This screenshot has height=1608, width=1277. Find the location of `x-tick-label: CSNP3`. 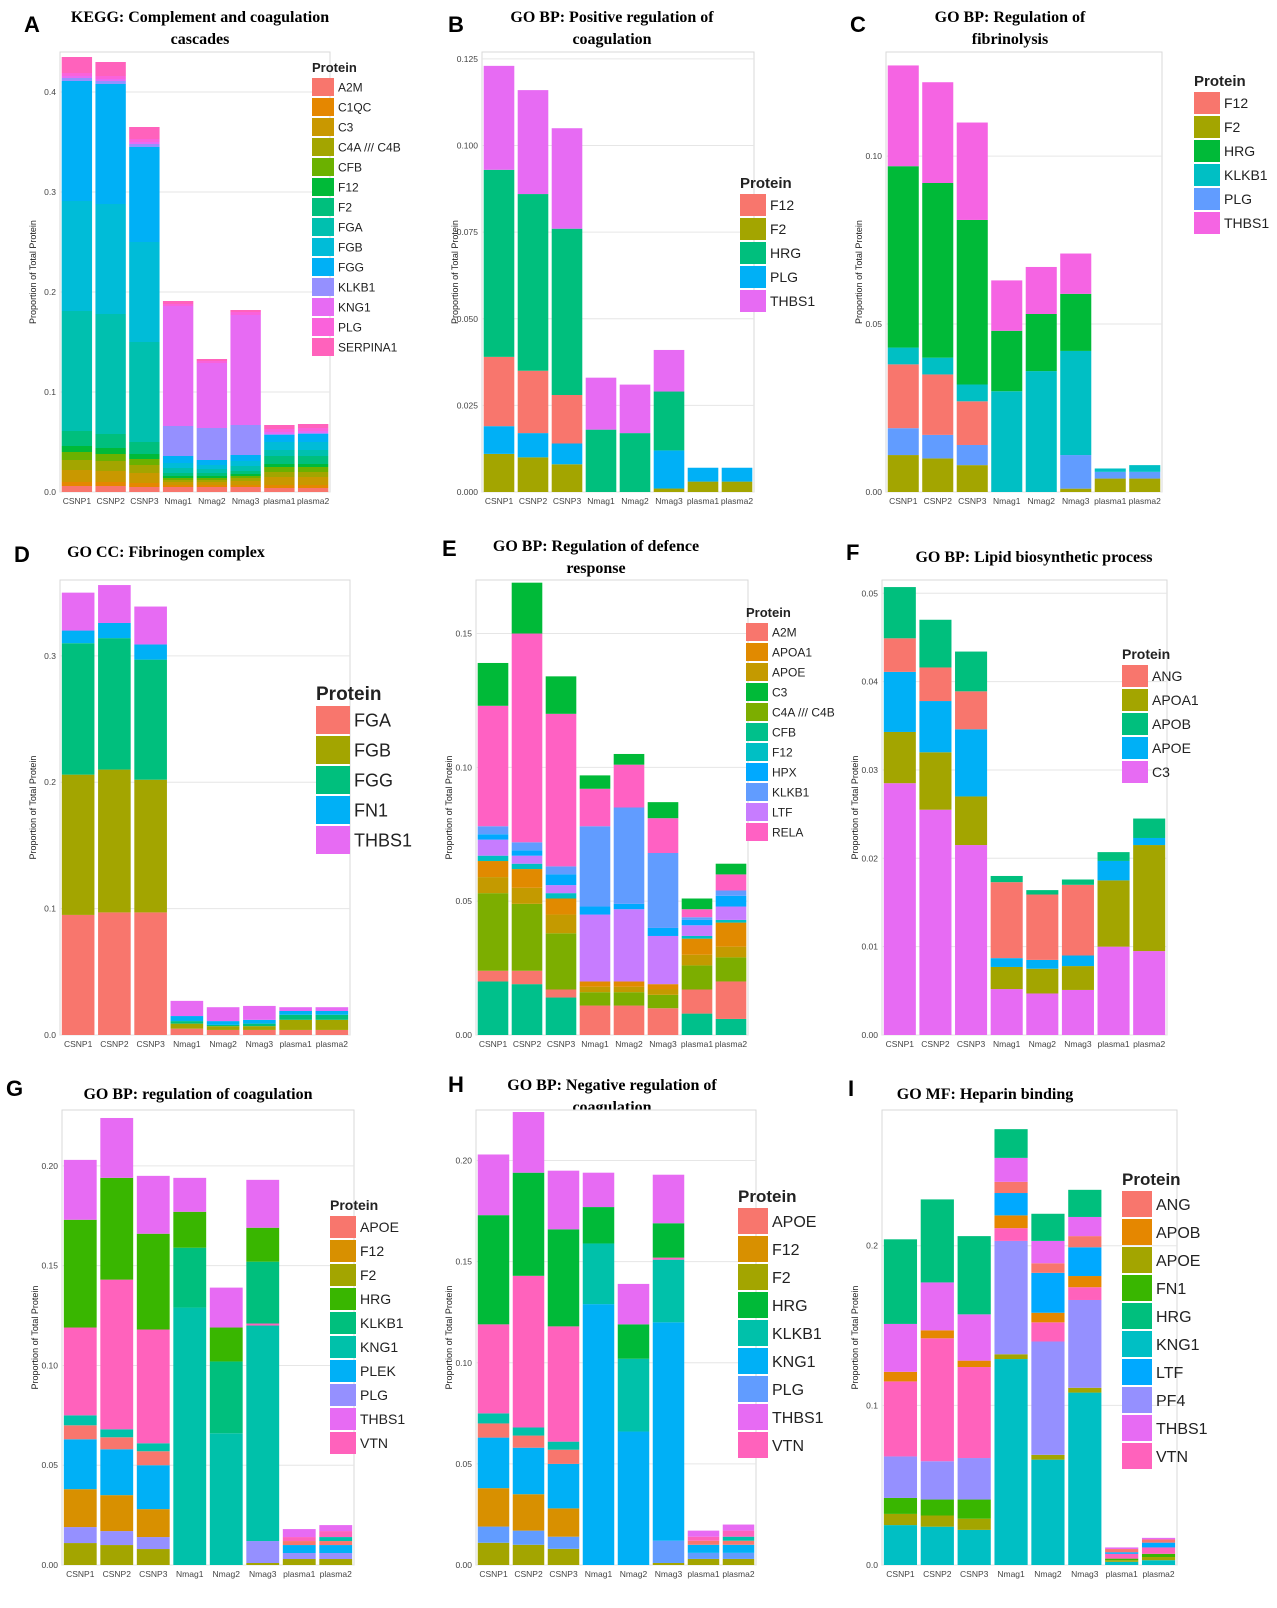

x-tick-label: CSNP3 is located at coordinates (563, 1574).